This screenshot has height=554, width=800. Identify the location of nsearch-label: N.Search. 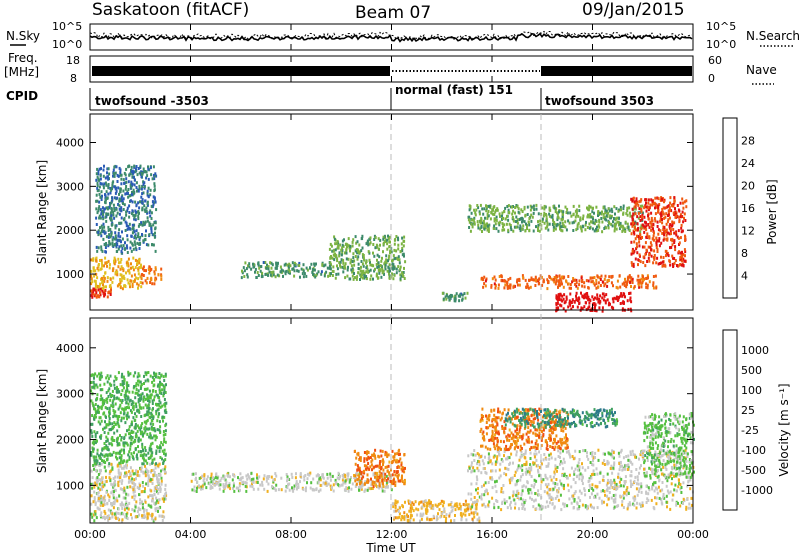
(773, 36).